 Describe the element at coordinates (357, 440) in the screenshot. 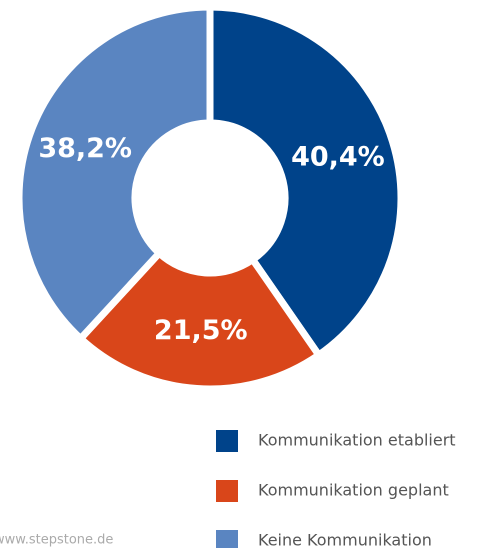

I see `legend-label: Kommunikation etabliert` at that location.